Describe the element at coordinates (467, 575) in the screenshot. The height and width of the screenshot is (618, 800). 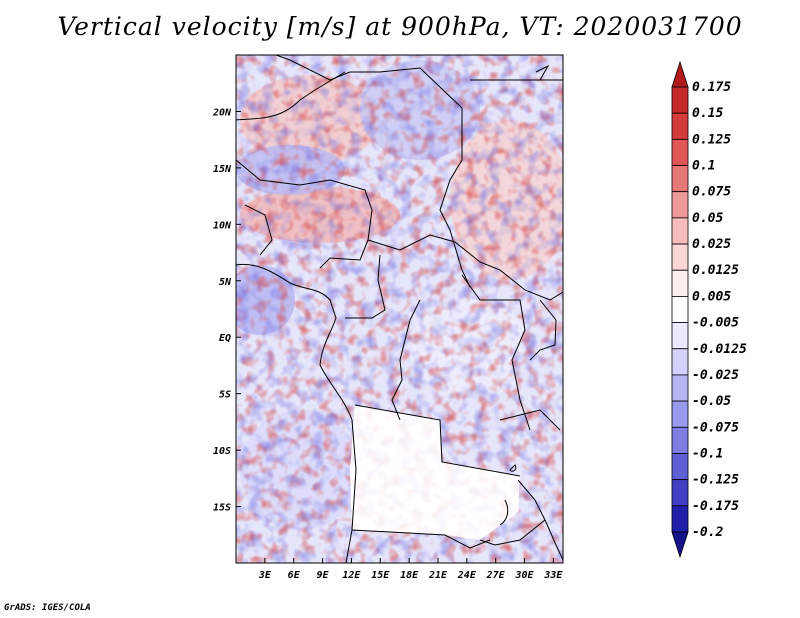
I see `x-tick-label: 24E` at that location.